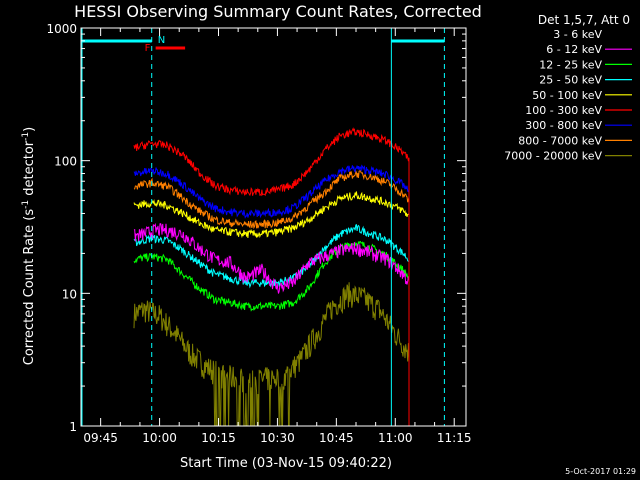 The height and width of the screenshot is (480, 640). I want to click on y-tick-label: 1000, so click(61, 29).